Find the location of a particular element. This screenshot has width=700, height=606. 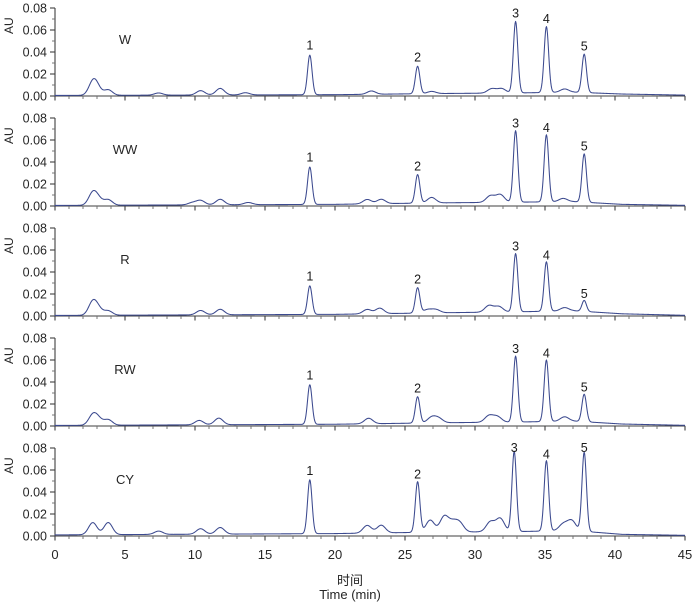

series-label-ww: WW is located at coordinates (125, 149).